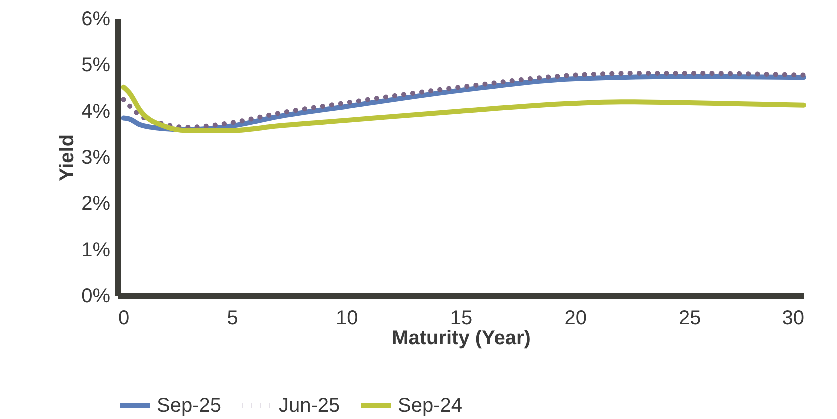  Describe the element at coordinates (690, 319) in the screenshot. I see `x-tick-label: 25` at that location.